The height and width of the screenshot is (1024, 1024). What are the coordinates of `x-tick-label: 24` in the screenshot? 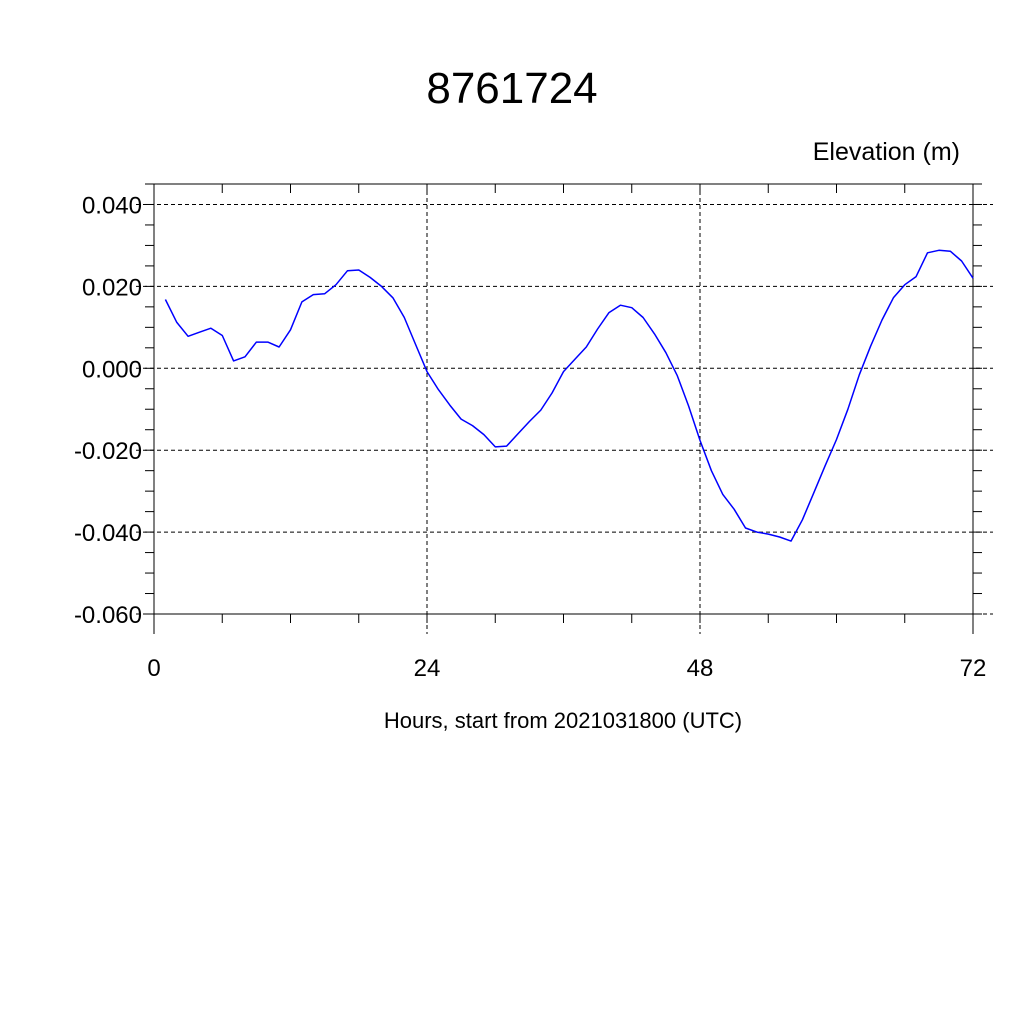 It's located at (427, 668).